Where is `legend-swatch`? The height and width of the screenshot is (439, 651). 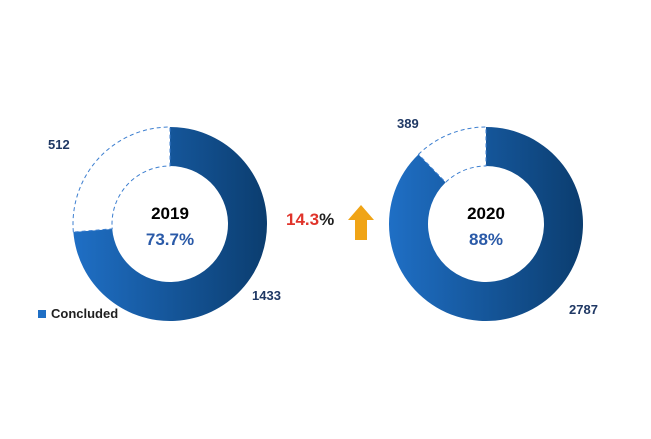
legend-swatch is located at coordinates (42, 313).